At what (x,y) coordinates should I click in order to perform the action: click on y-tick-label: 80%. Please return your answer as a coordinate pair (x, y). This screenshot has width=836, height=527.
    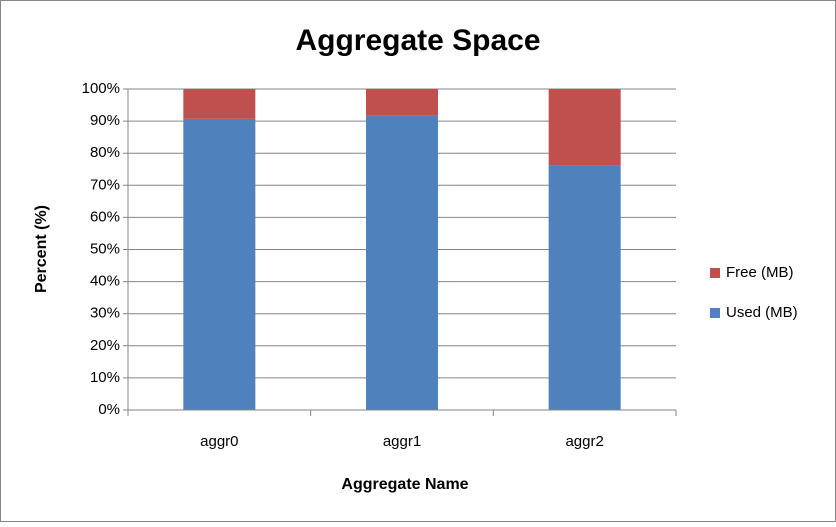
    Looking at the image, I should click on (105, 152).